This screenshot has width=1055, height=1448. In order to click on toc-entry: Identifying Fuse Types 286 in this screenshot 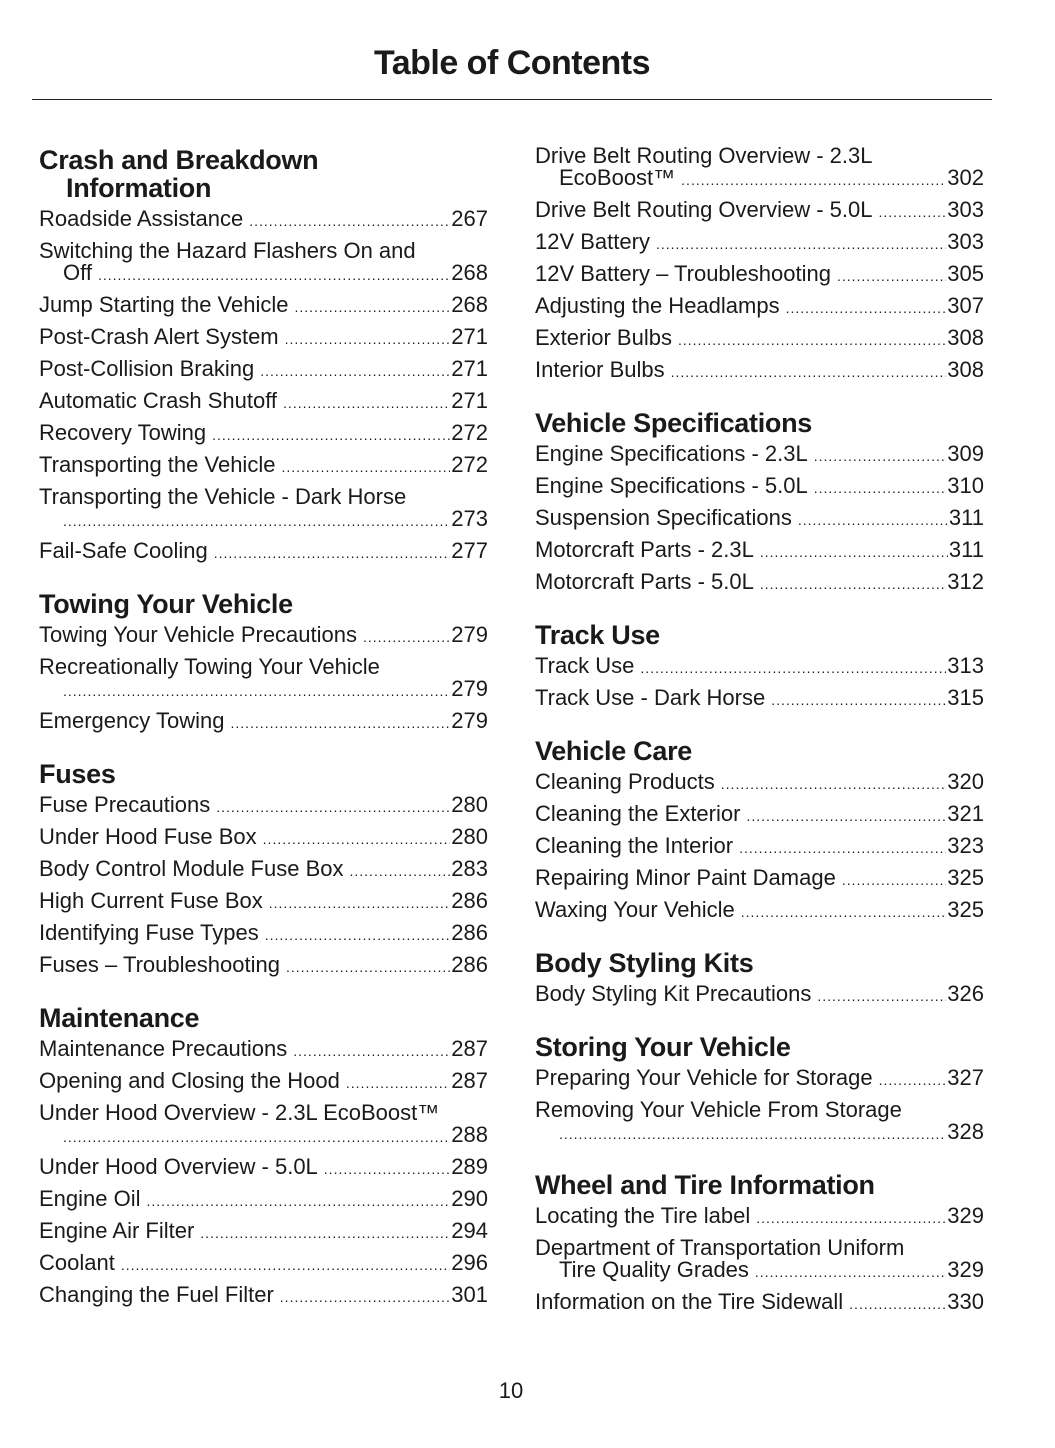, I will do `click(263, 934)`.